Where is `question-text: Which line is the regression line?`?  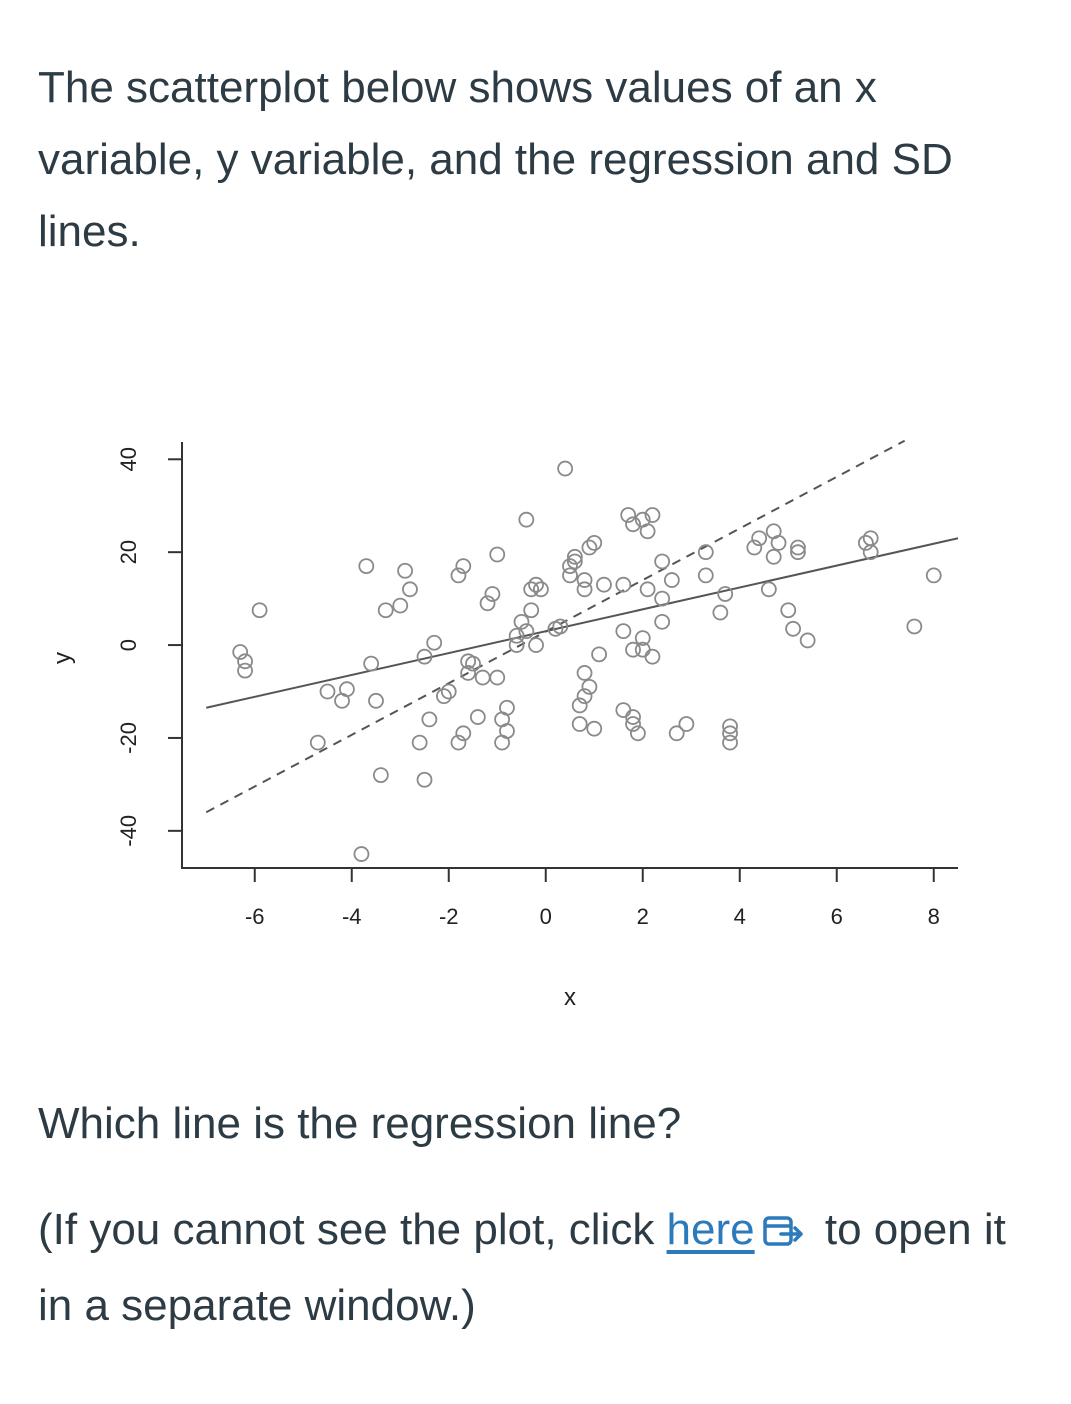
question-text: Which line is the regression line? is located at coordinates (360, 1123).